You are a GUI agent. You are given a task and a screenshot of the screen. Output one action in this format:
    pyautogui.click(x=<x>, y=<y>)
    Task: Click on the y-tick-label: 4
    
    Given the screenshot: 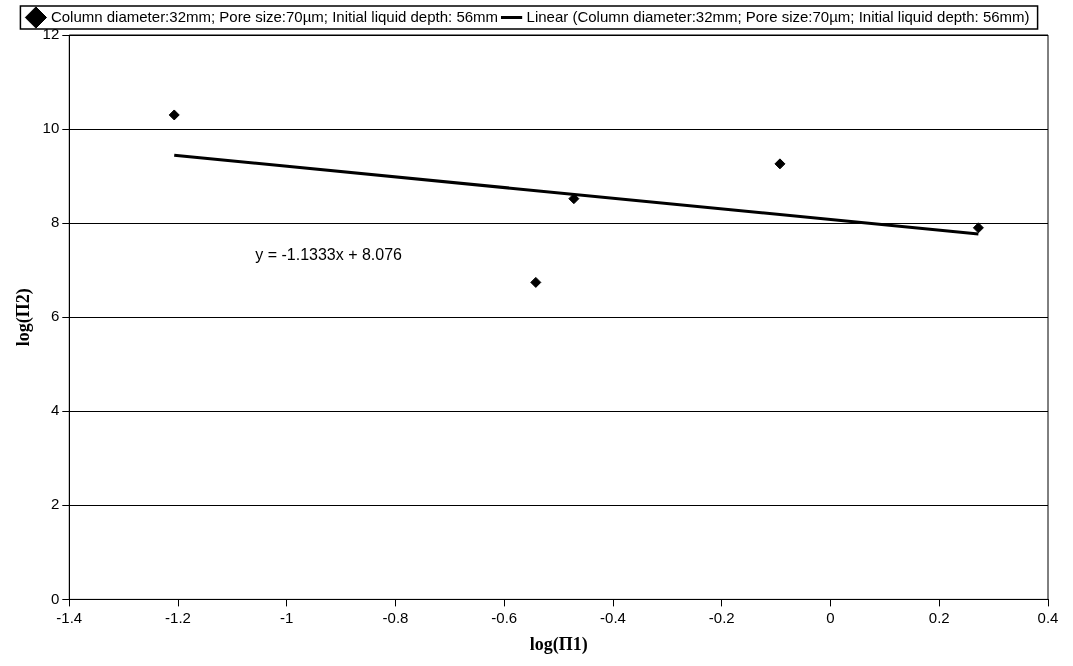 What is the action you would take?
    pyautogui.click(x=55, y=410)
    